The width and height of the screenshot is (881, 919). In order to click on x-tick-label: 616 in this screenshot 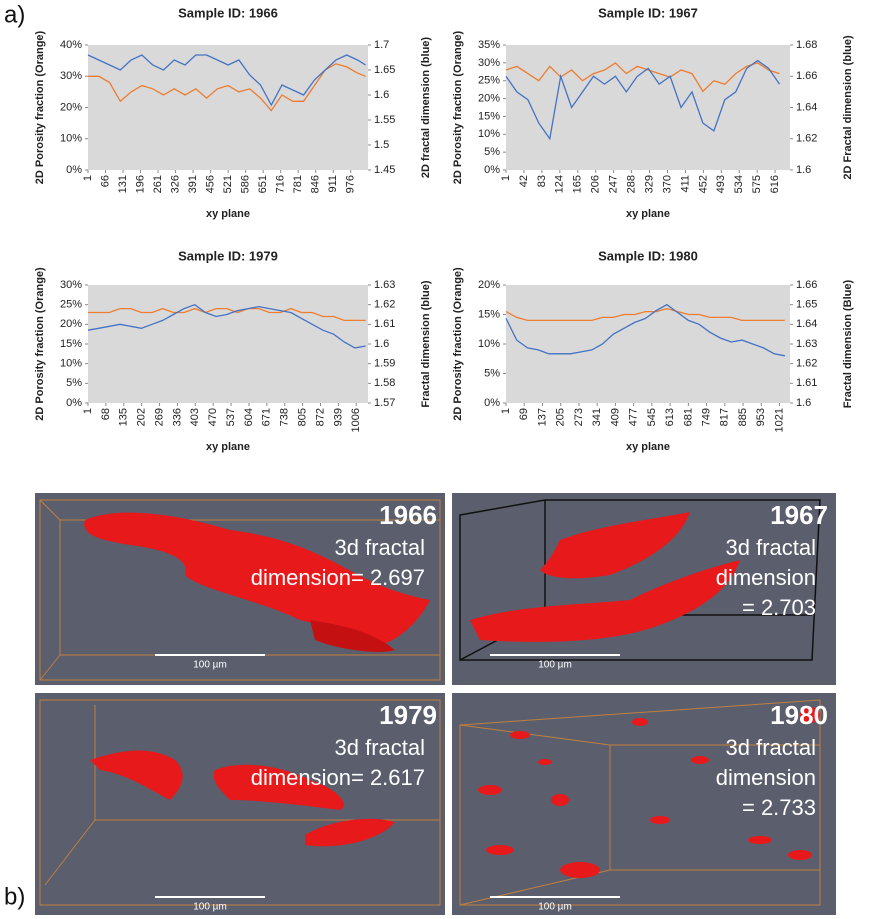, I will do `click(775, 184)`.